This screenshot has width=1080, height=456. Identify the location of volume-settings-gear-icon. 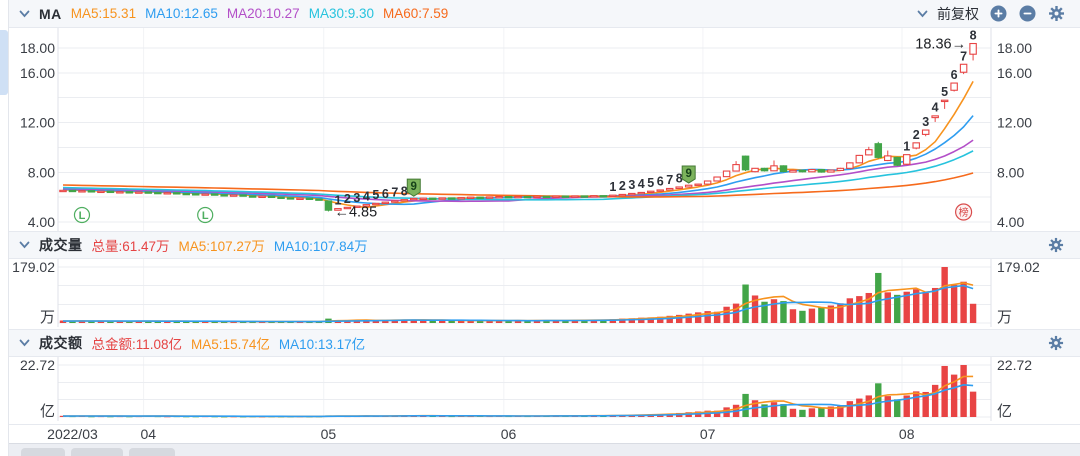
(1056, 245).